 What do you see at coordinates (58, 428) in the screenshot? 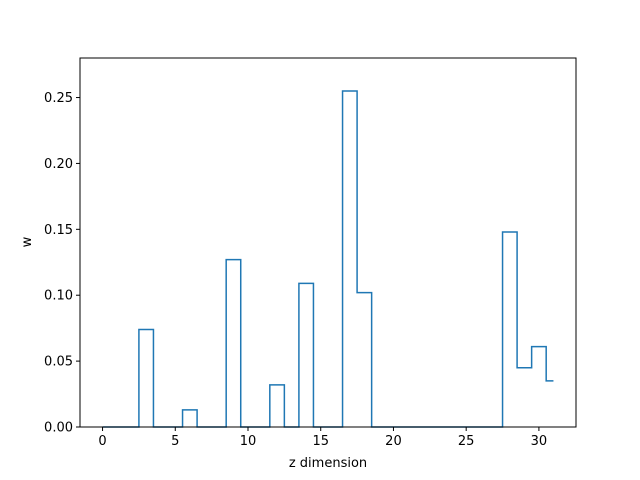
I see `y-tick-label: 0.00` at bounding box center [58, 428].